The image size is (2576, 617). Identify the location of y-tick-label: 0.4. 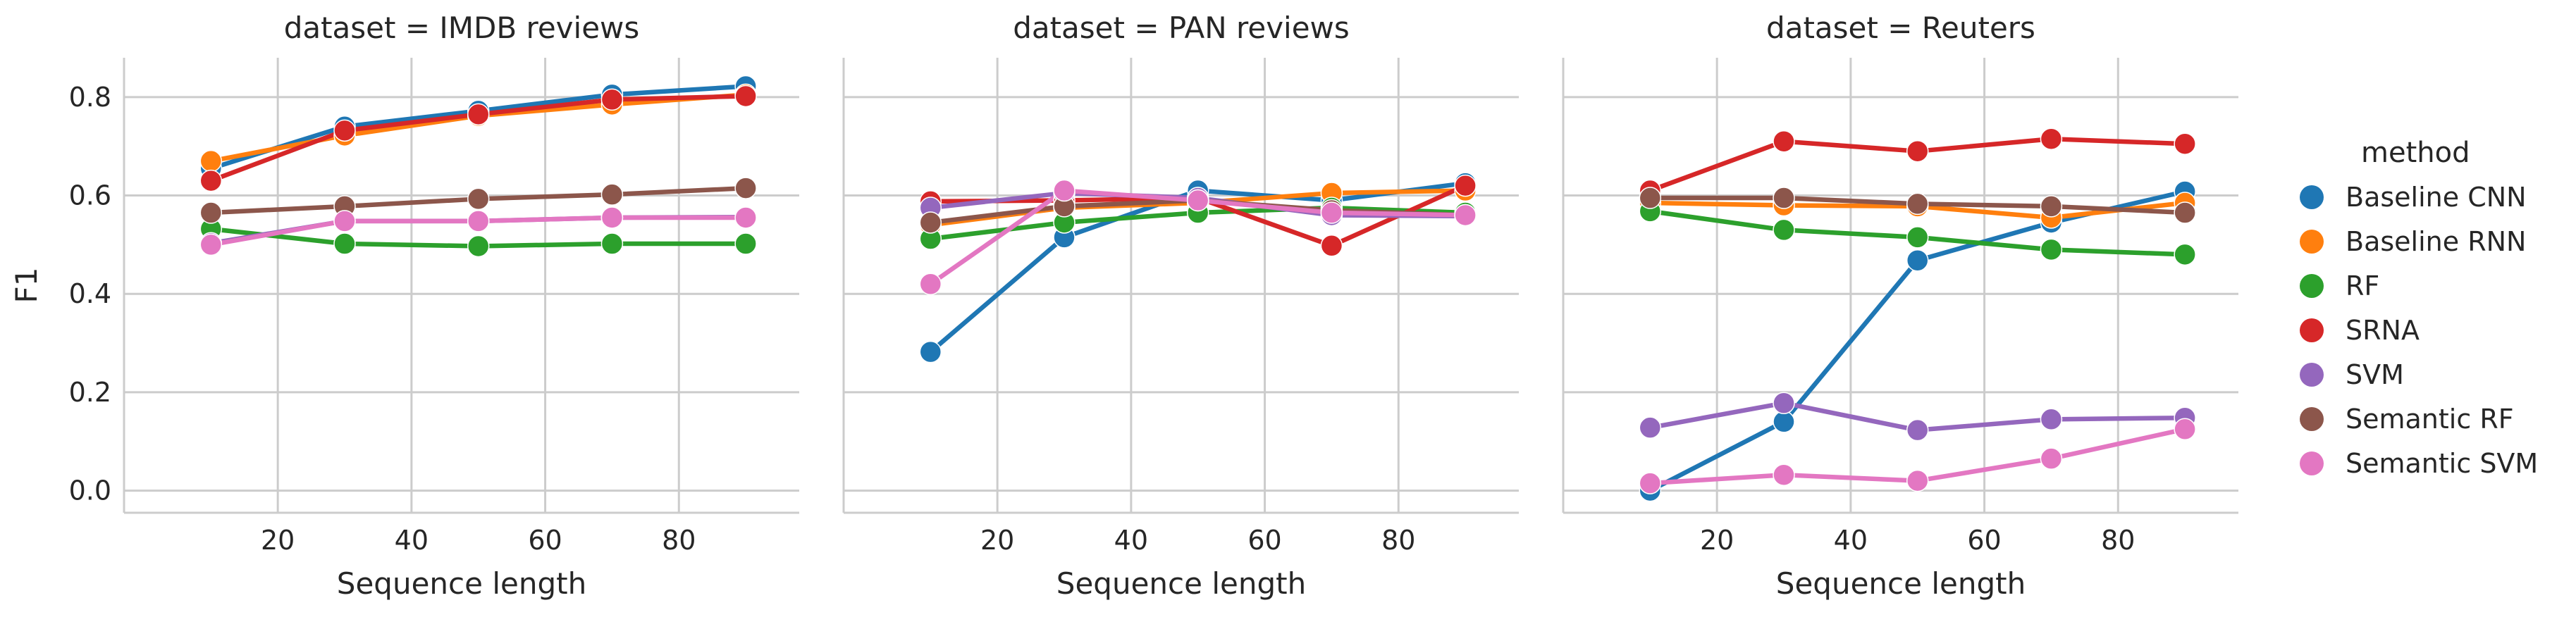
(90, 293).